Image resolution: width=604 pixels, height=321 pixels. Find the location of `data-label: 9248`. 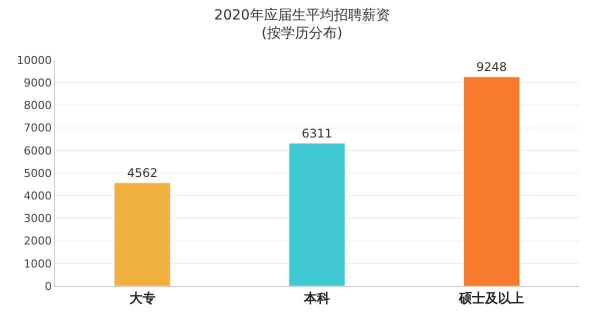

data-label: 9248 is located at coordinates (491, 67).